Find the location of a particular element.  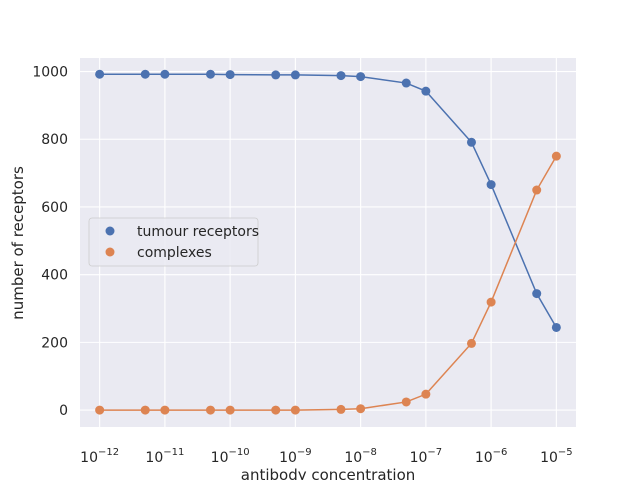

x-tick-exponent: −5 is located at coordinates (565, 452).